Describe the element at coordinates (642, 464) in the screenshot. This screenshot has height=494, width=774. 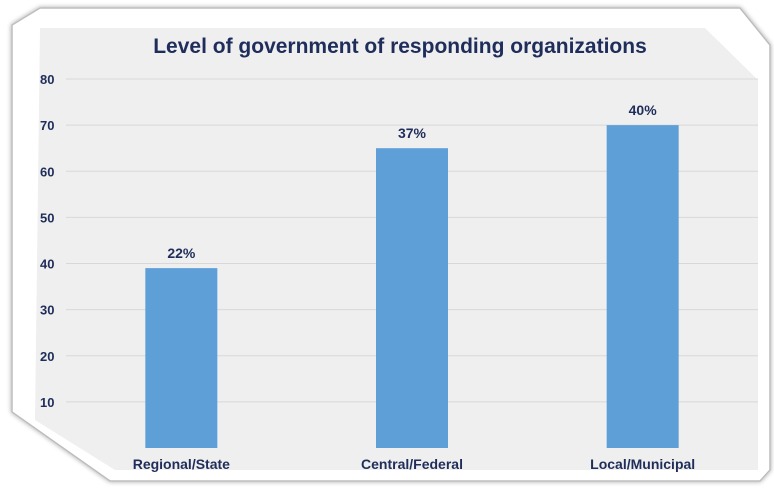
I see `x-tick-label: Local/Municipal` at that location.